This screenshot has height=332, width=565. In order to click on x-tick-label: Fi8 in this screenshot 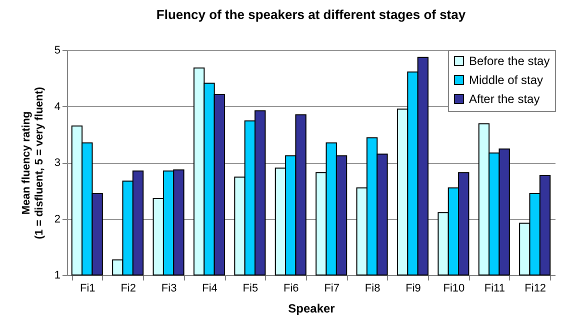, I will do `click(372, 288)`.